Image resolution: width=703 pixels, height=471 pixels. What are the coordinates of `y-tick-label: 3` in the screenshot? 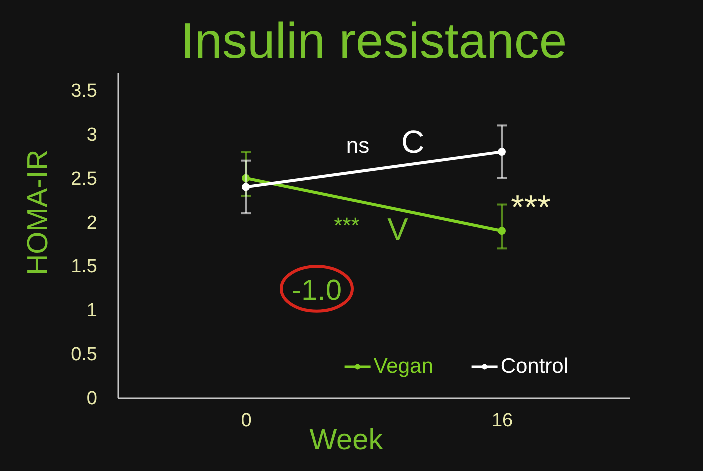 It's located at (92, 135).